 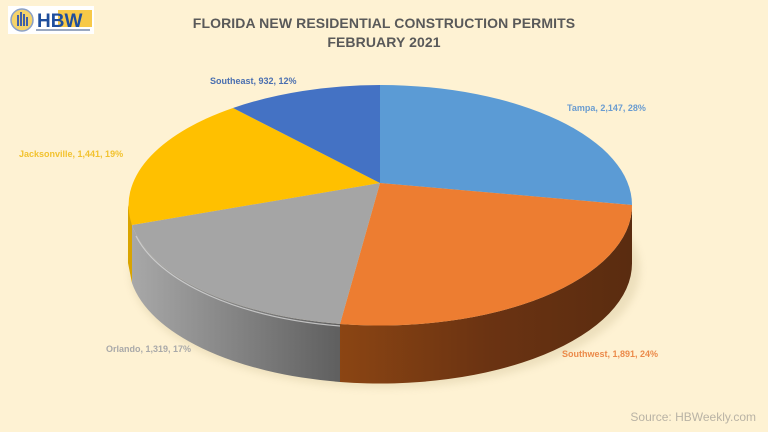 I want to click on hbw-logo: HBW, so click(x=51, y=20).